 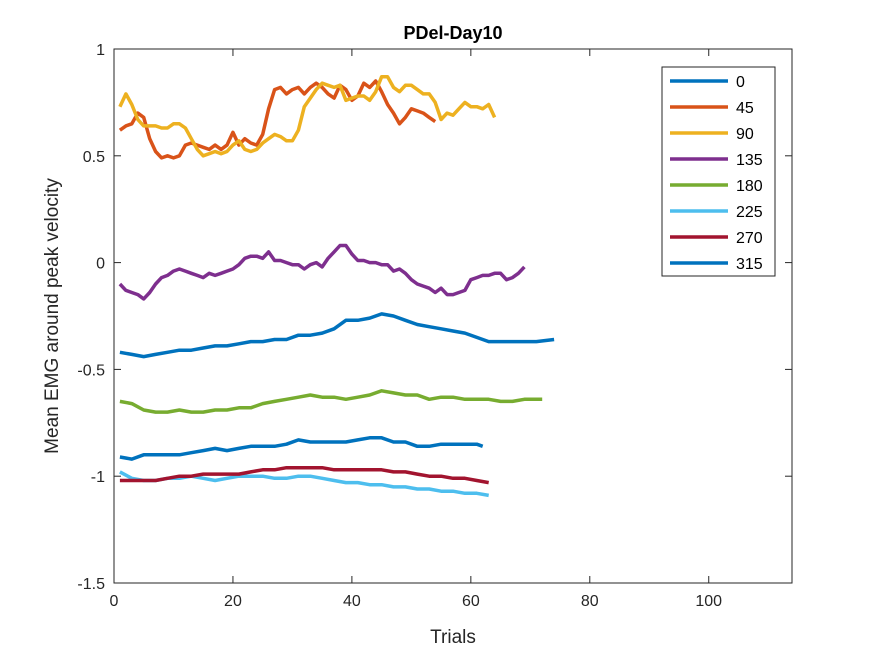 I want to click on y-tick-label: 0, so click(x=100, y=264).